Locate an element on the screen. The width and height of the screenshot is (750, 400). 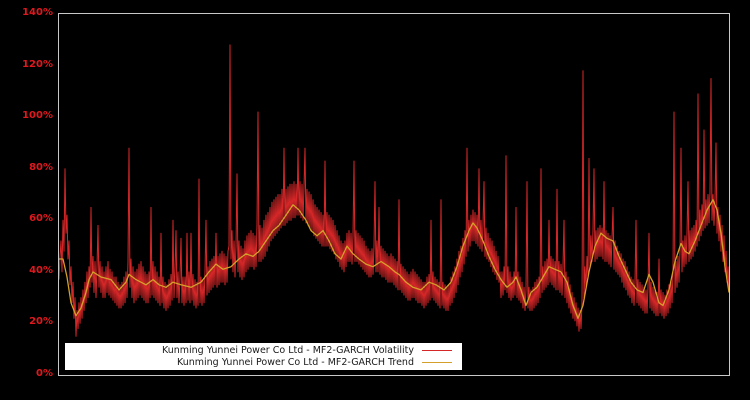
y-axis-label-60: 60% is located at coordinates (41, 218).